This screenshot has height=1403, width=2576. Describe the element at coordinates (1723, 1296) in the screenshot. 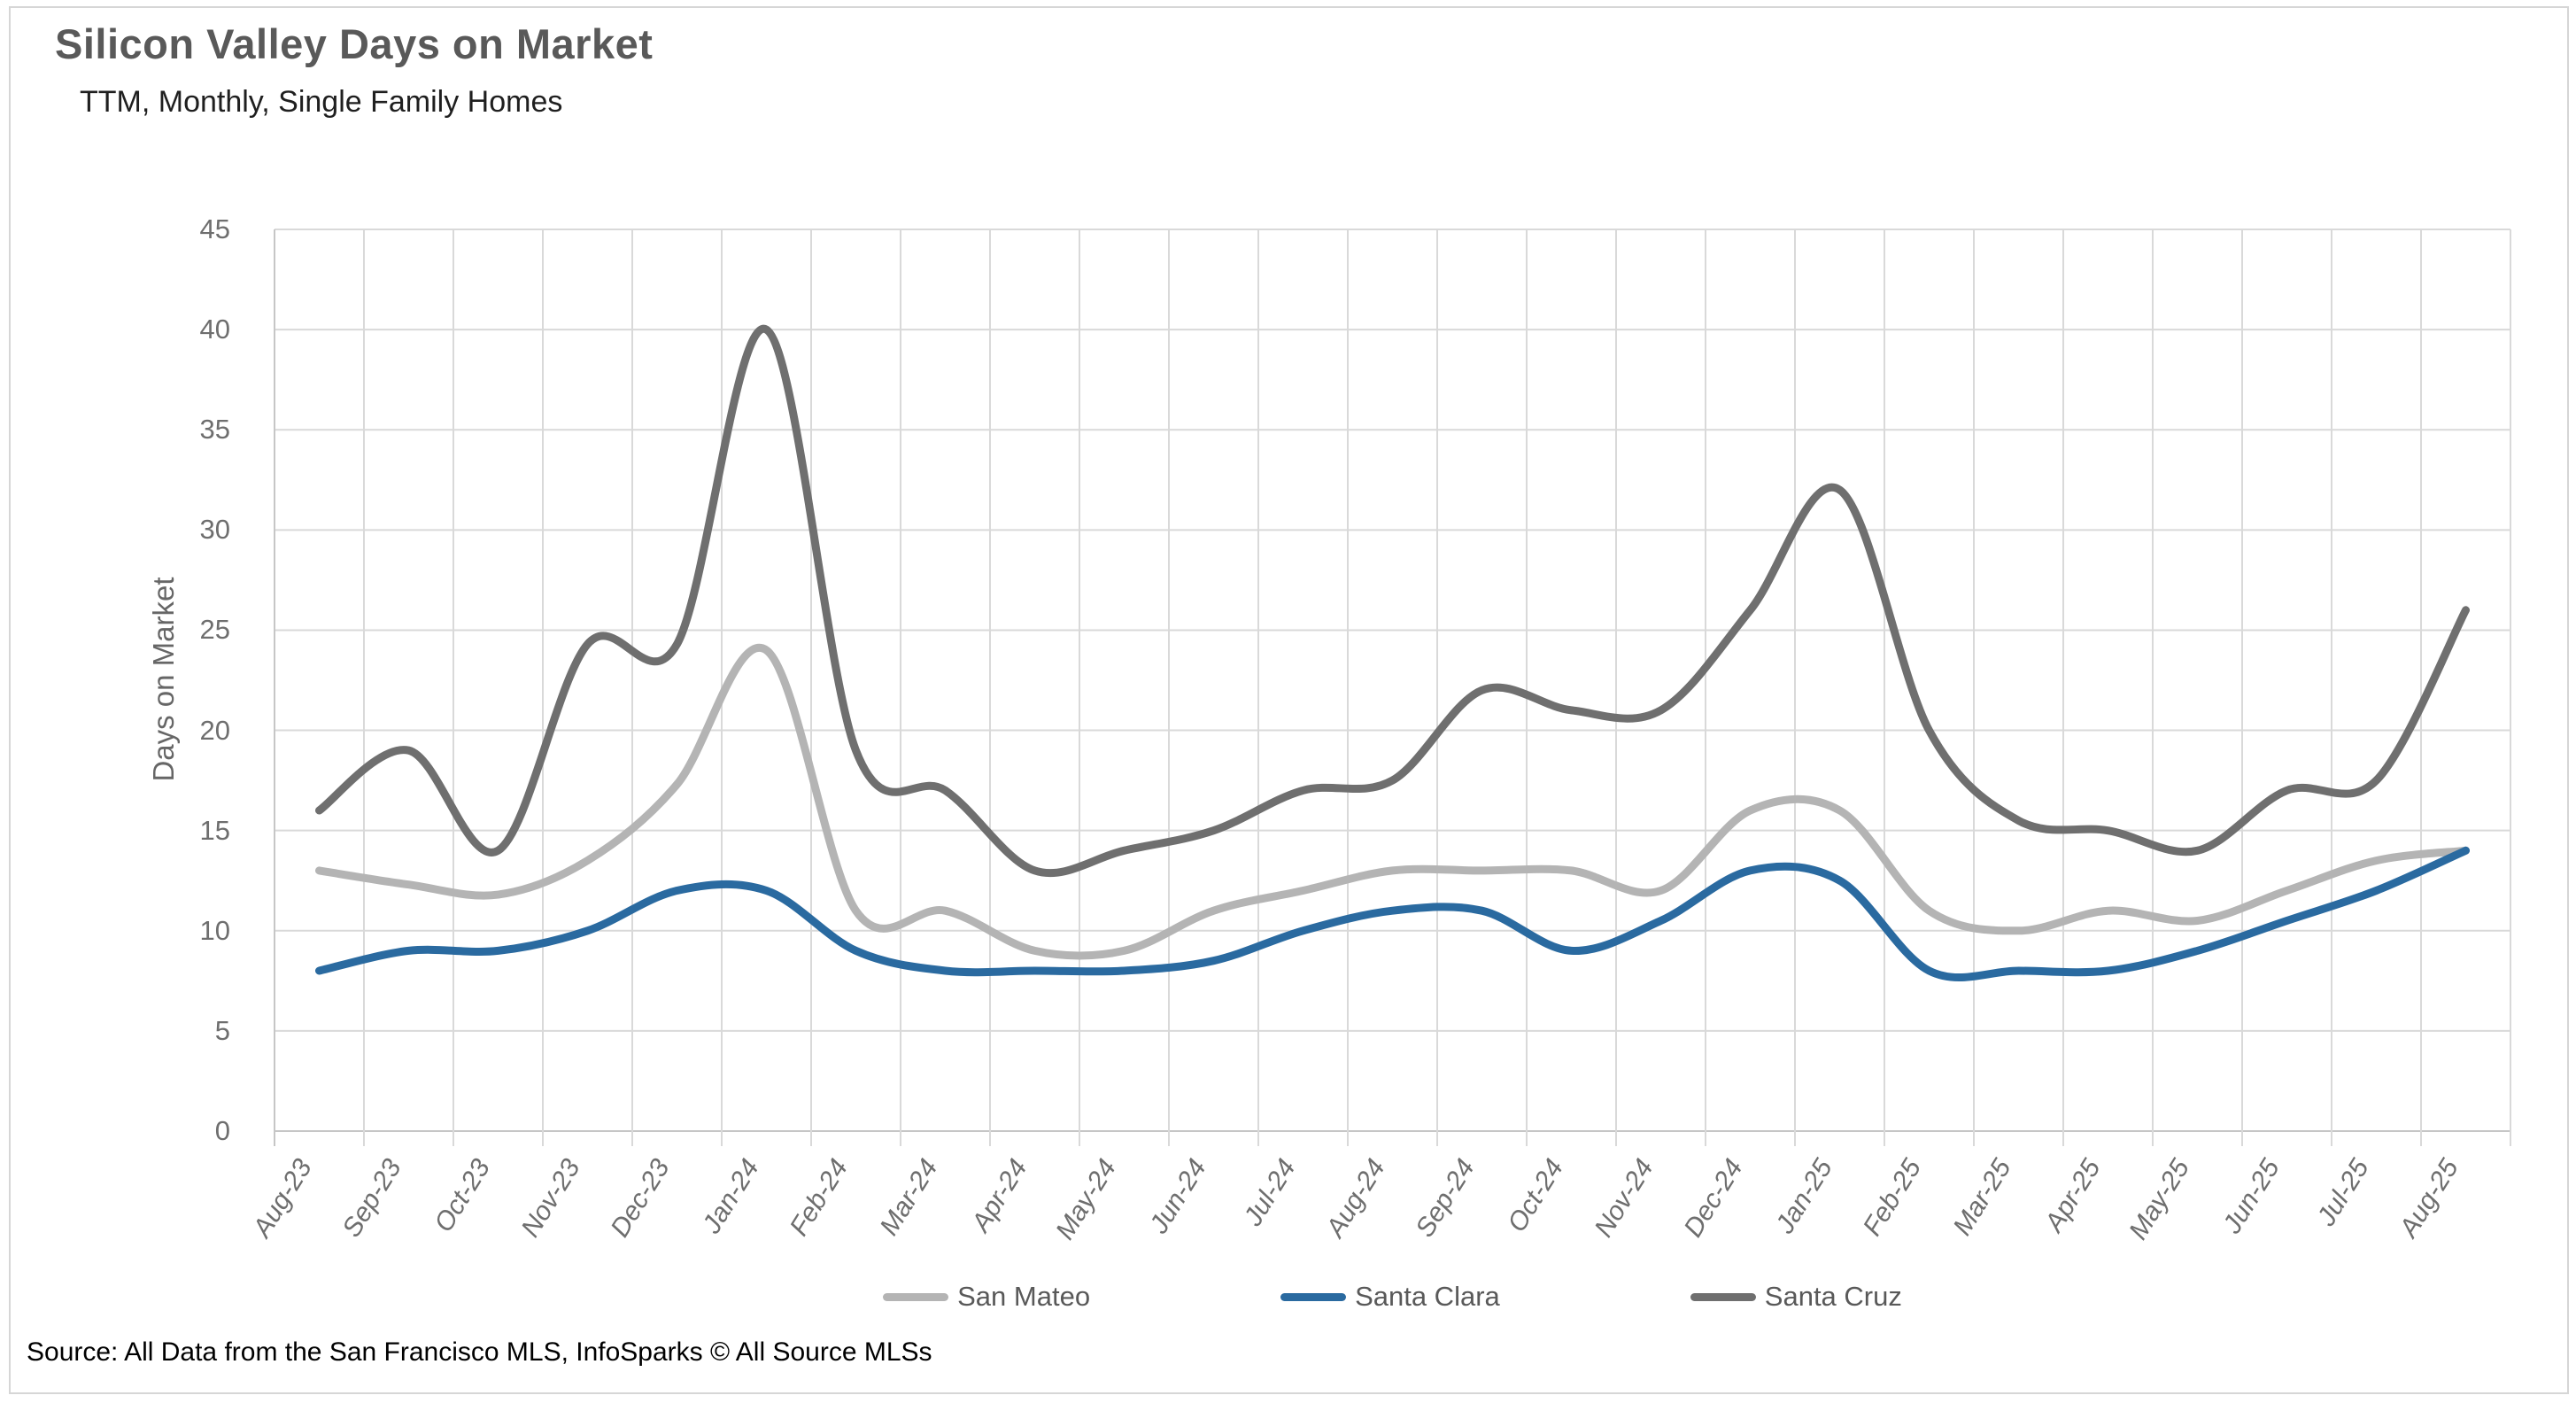

I see `legend-swatch-santa-cruz` at that location.